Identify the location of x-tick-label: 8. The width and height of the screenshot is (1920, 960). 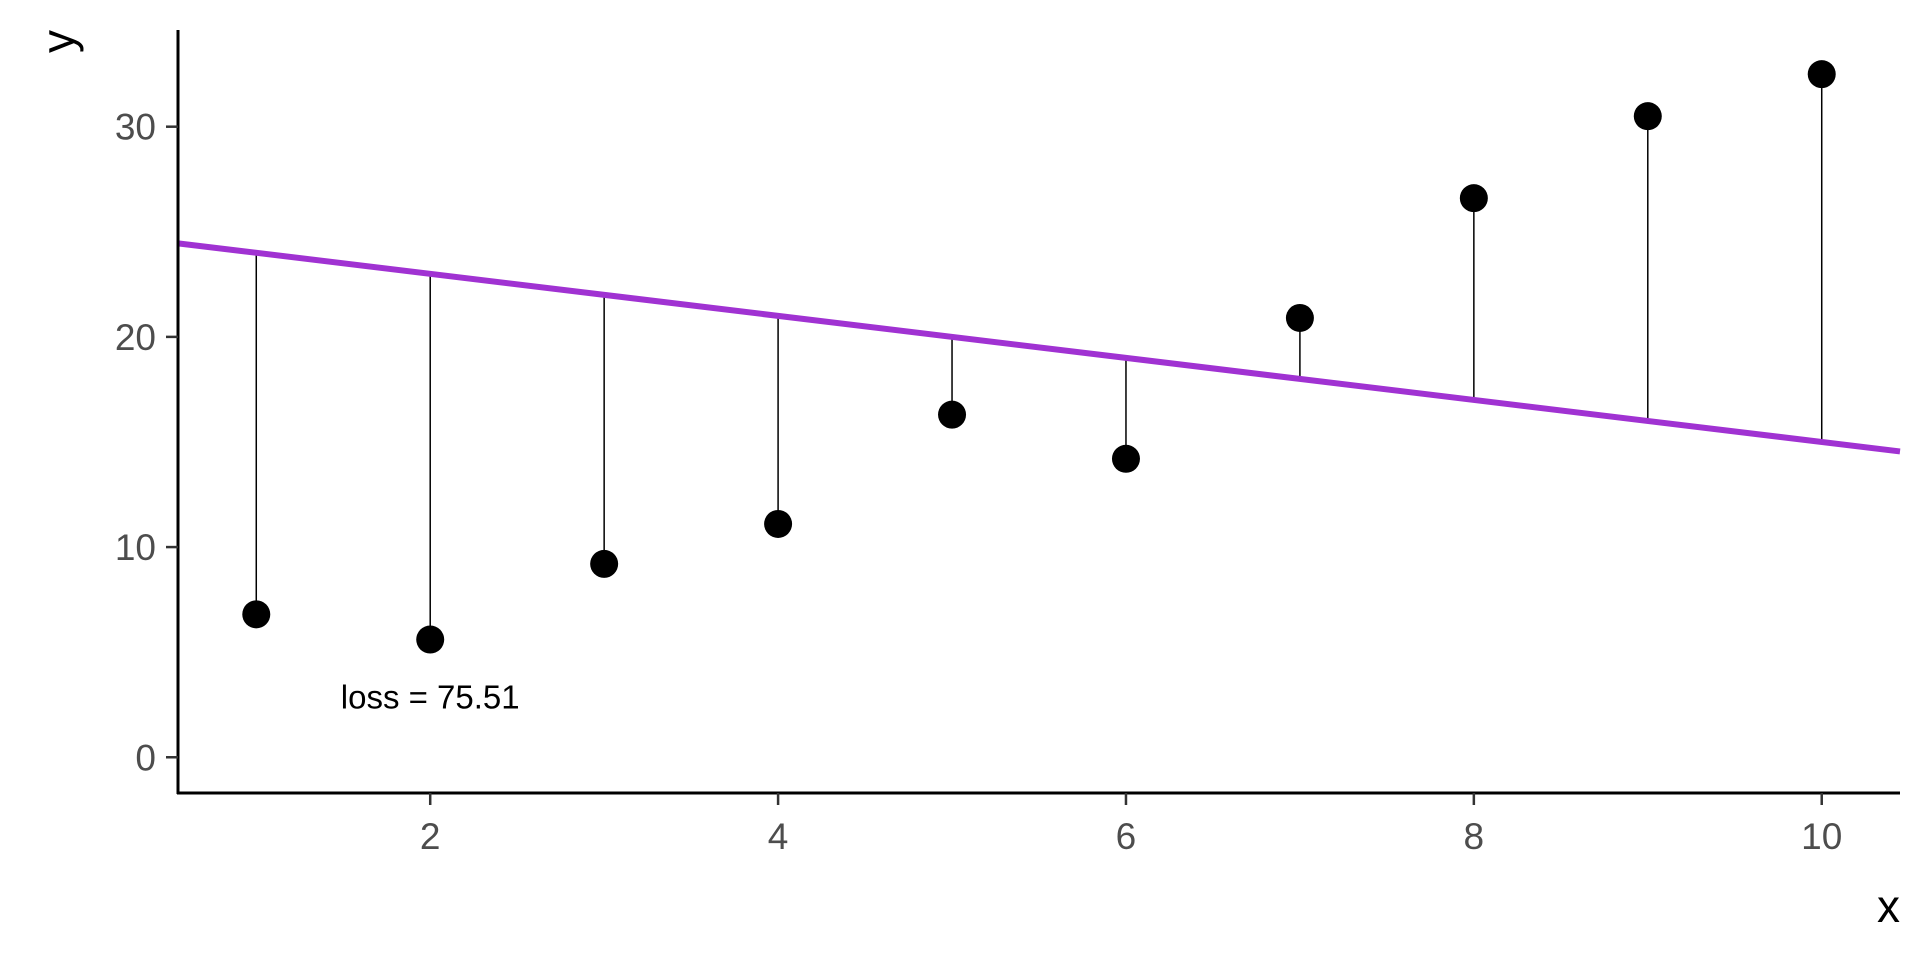
(1474, 836).